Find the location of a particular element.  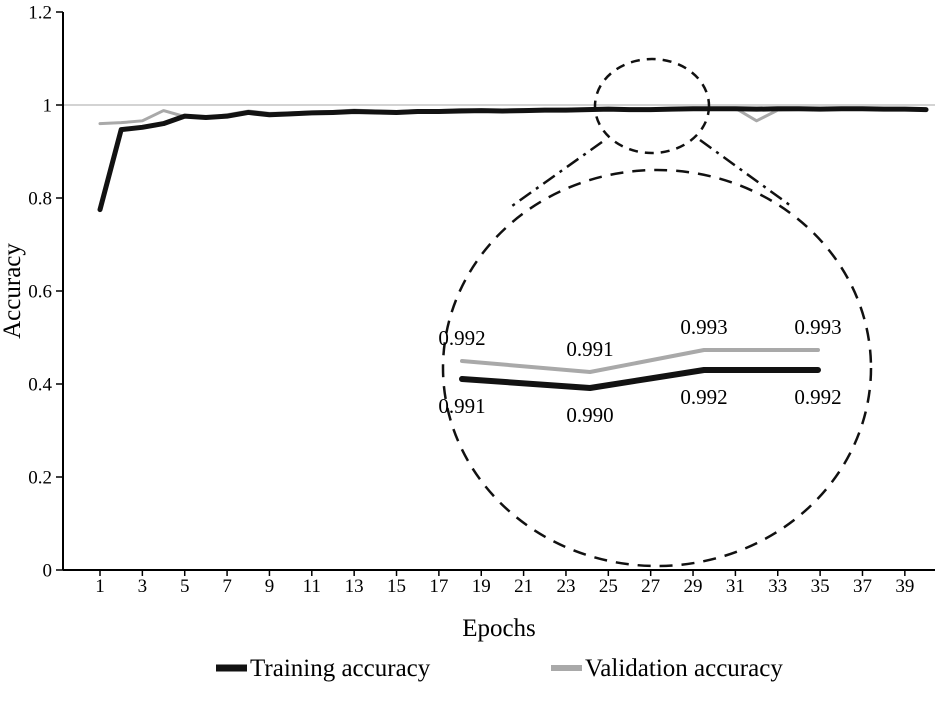

training-legend-label: Training accuracy is located at coordinates (340, 668).